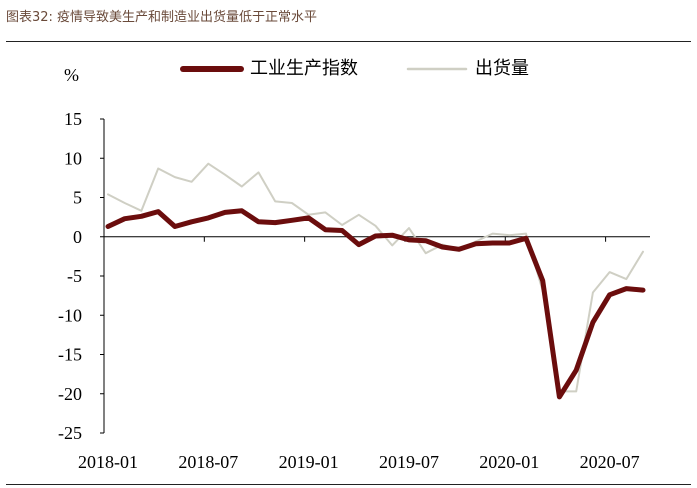  I want to click on y-axis: 15 10 5 0 -5 -10 -15 -20 -25, so click(81, 276).